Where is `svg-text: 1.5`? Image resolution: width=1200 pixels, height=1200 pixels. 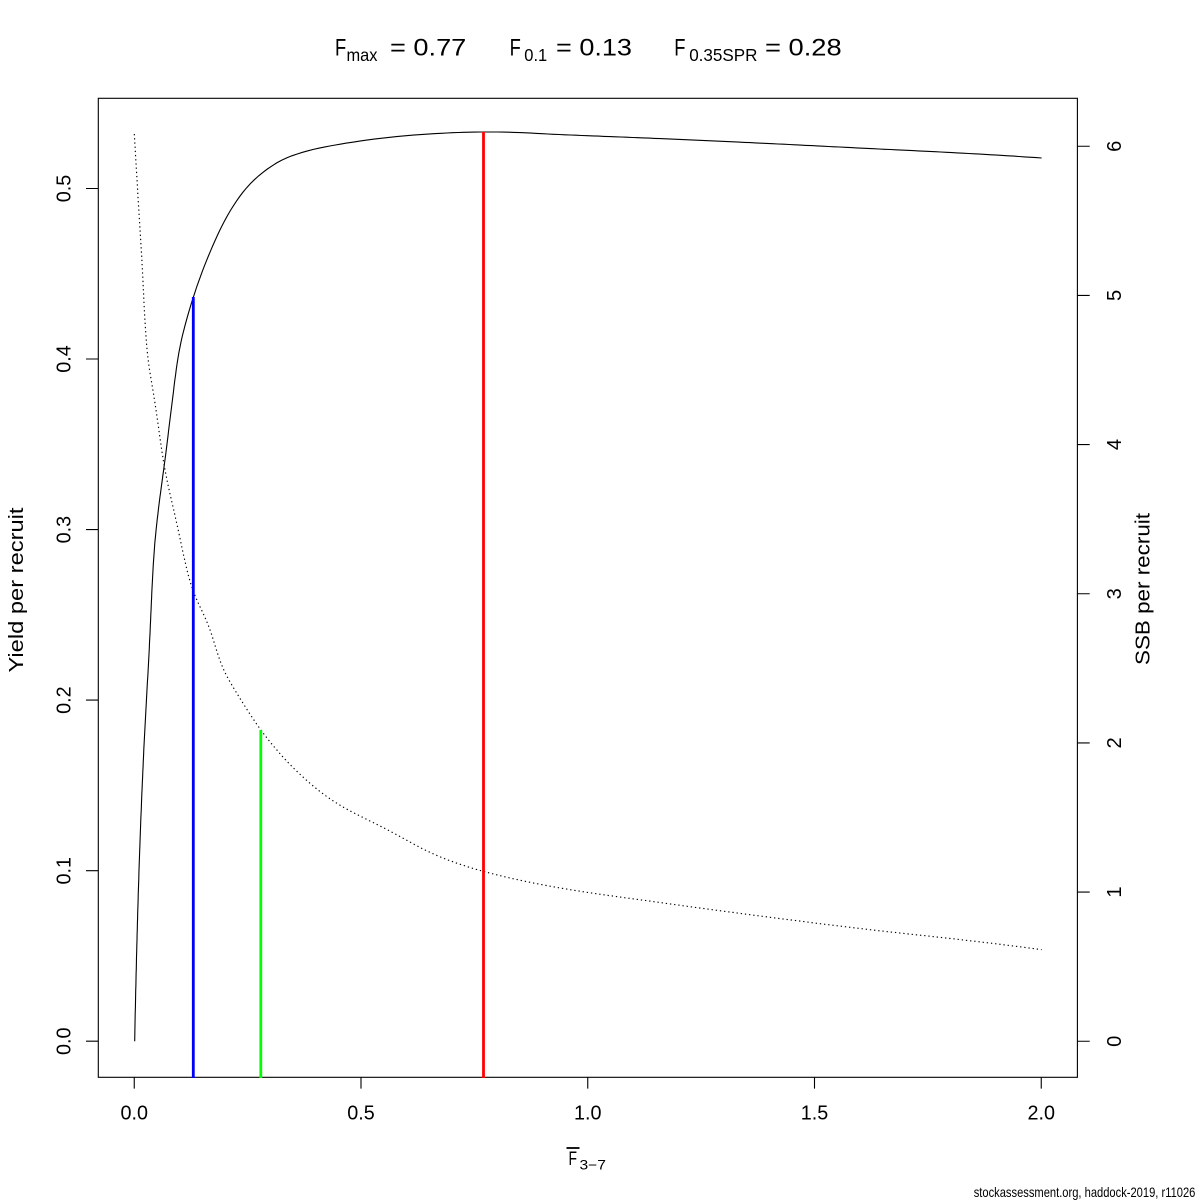 svg-text: 1.5 is located at coordinates (815, 1114).